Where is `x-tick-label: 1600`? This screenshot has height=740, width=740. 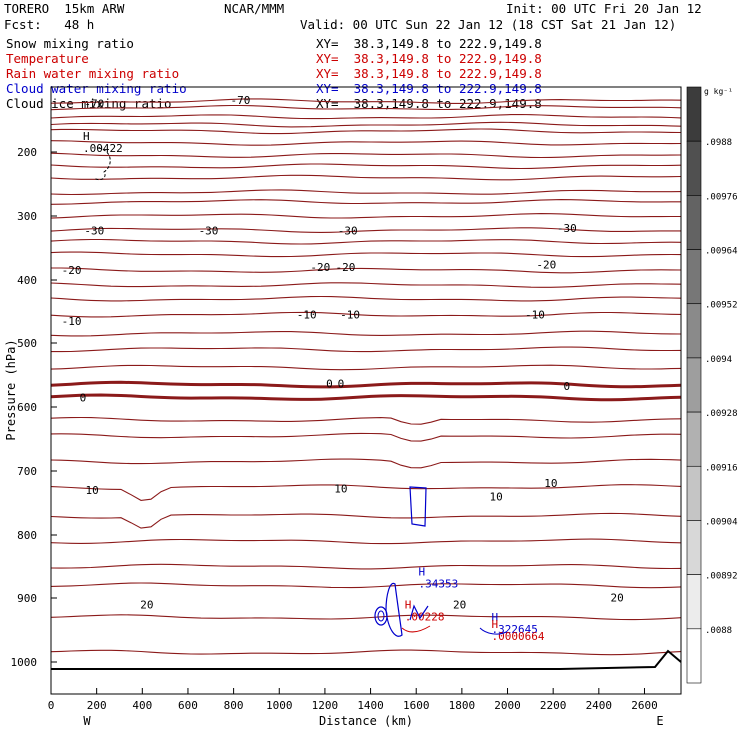
x-tick-label: 1600 is located at coordinates (416, 705).